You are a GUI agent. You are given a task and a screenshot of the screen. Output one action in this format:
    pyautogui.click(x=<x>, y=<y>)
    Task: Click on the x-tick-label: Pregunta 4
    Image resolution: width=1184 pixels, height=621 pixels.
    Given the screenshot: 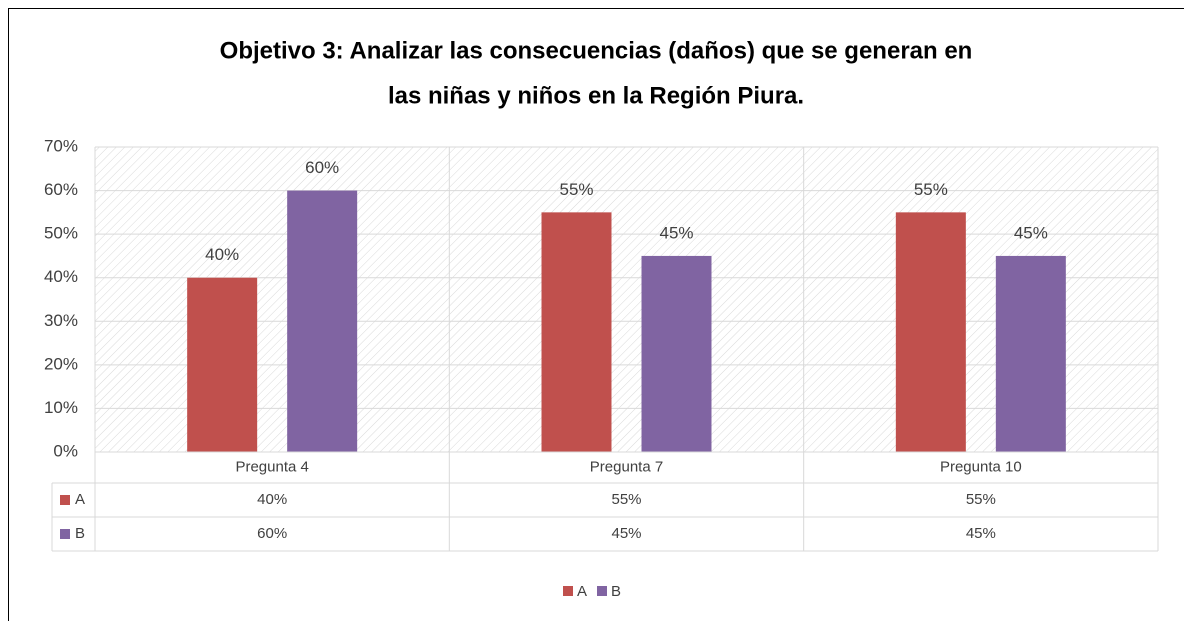 What is the action you would take?
    pyautogui.click(x=271, y=466)
    